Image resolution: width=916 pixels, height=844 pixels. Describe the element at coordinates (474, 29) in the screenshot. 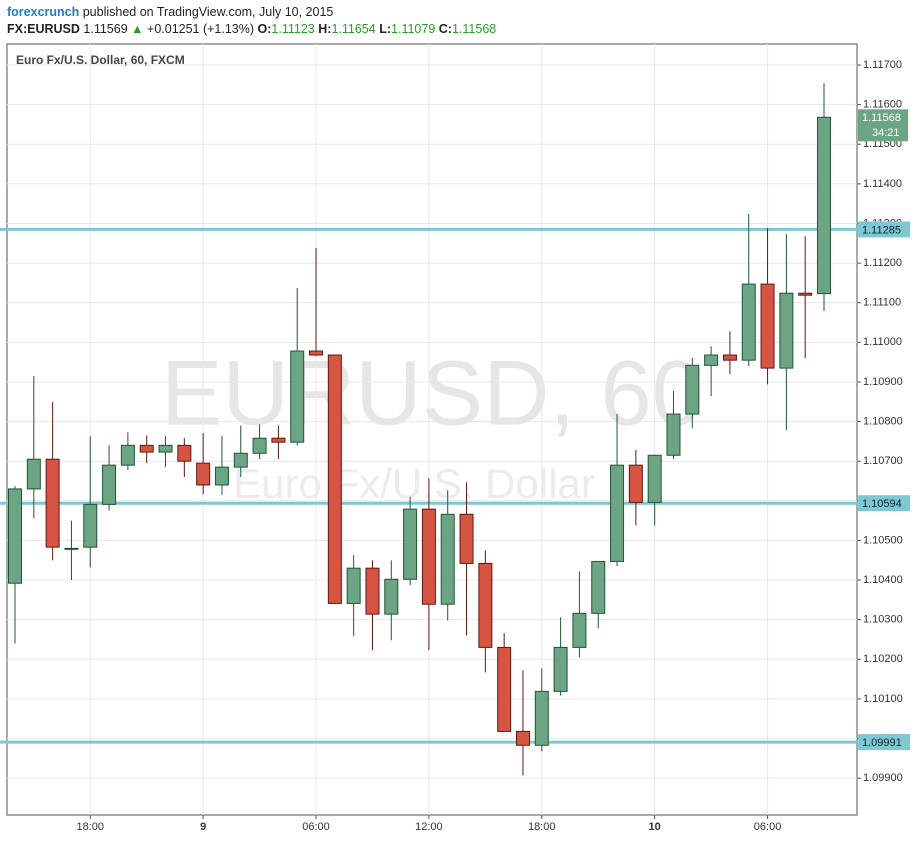

I see `quote-value: 1.11568` at that location.